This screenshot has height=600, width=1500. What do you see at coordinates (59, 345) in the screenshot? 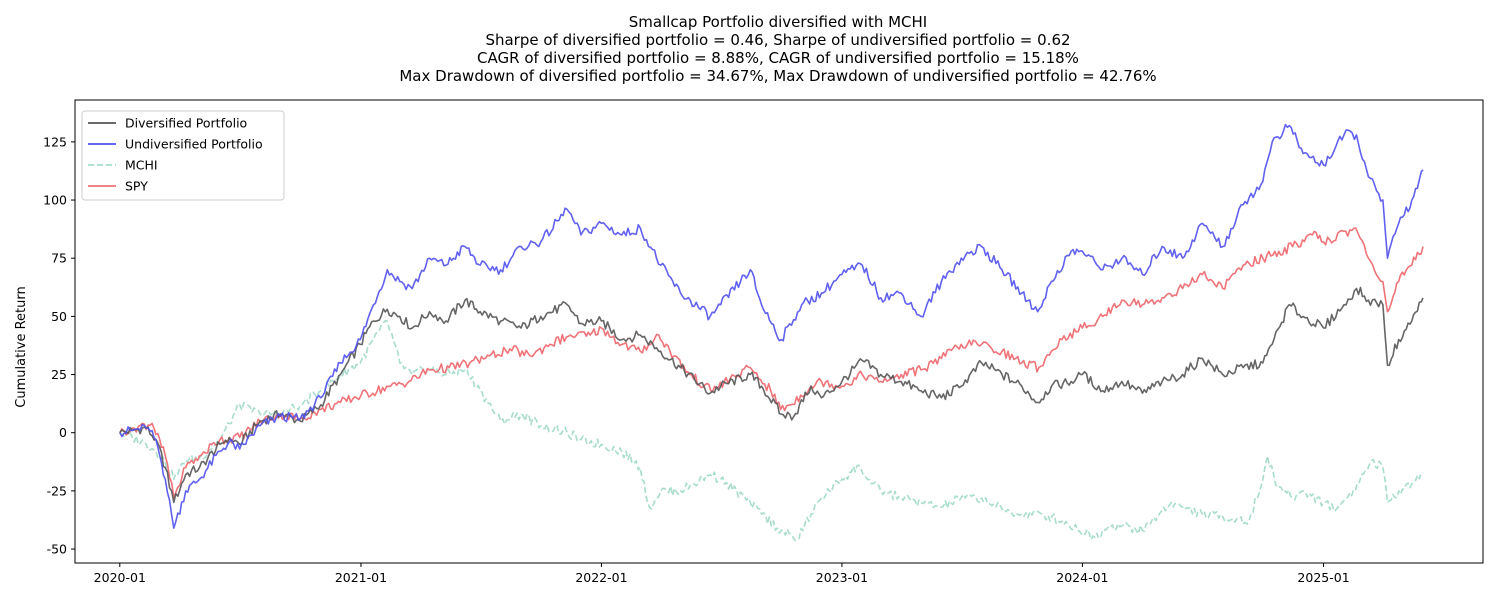
I see `y-axis: -50 -25 0 25 50 75 100 125` at bounding box center [59, 345].